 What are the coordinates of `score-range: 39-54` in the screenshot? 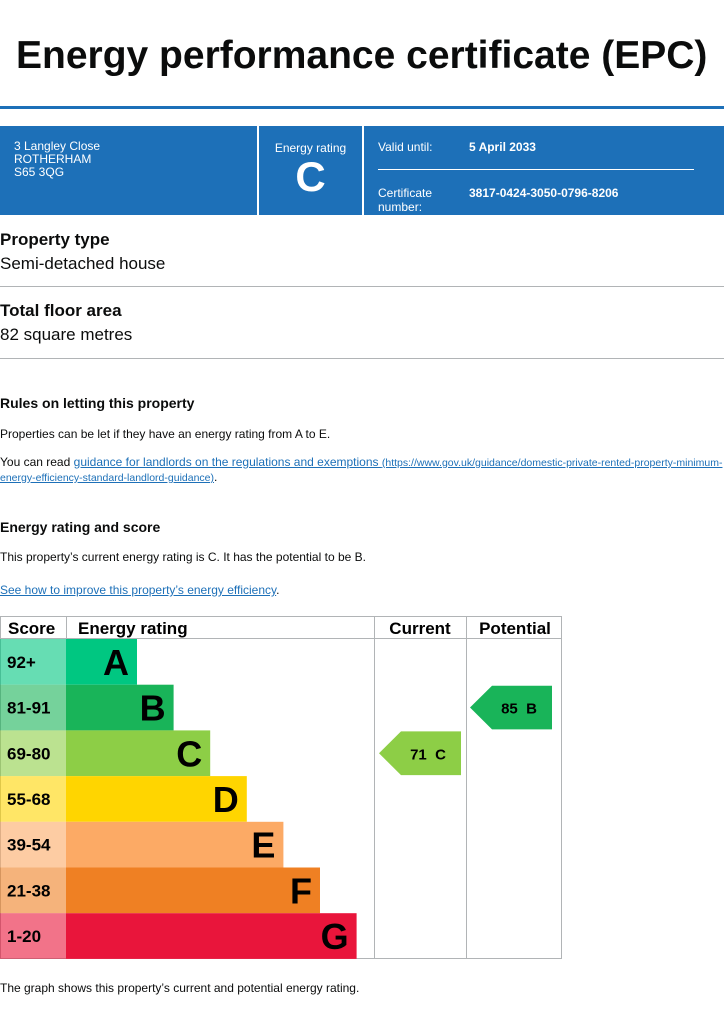 It's located at (29, 845).